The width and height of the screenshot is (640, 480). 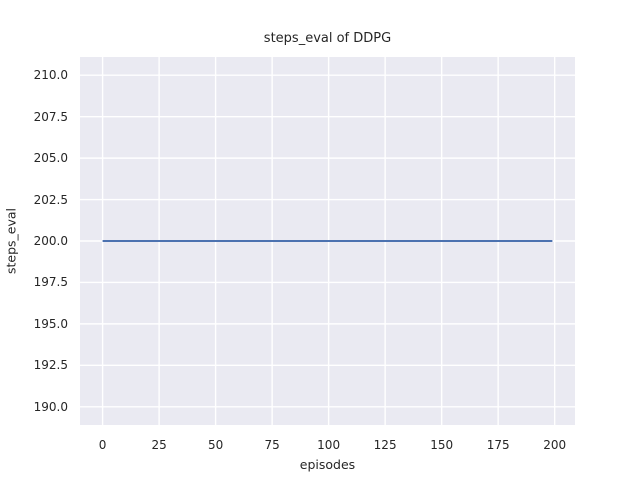 I want to click on y-axis-label: steps_eval, so click(x=11, y=241).